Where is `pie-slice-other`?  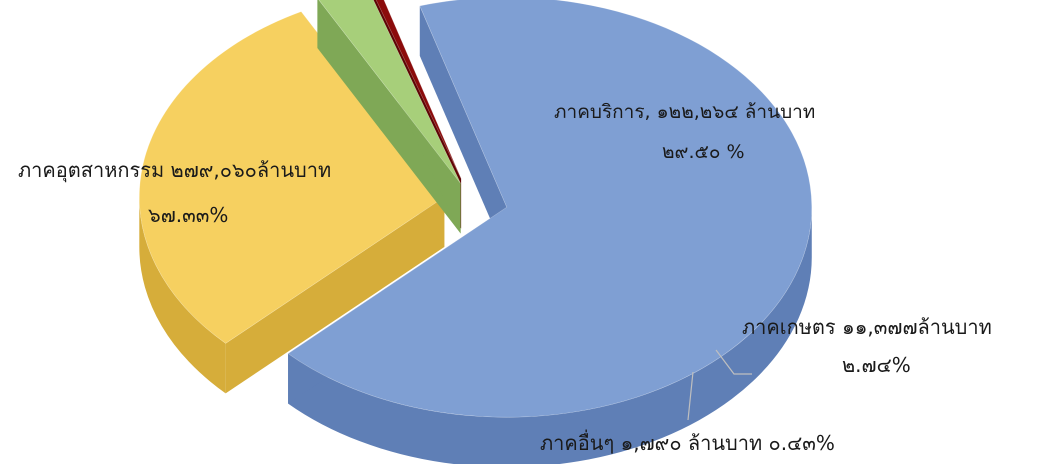 pie-slice-other is located at coordinates (418, 89).